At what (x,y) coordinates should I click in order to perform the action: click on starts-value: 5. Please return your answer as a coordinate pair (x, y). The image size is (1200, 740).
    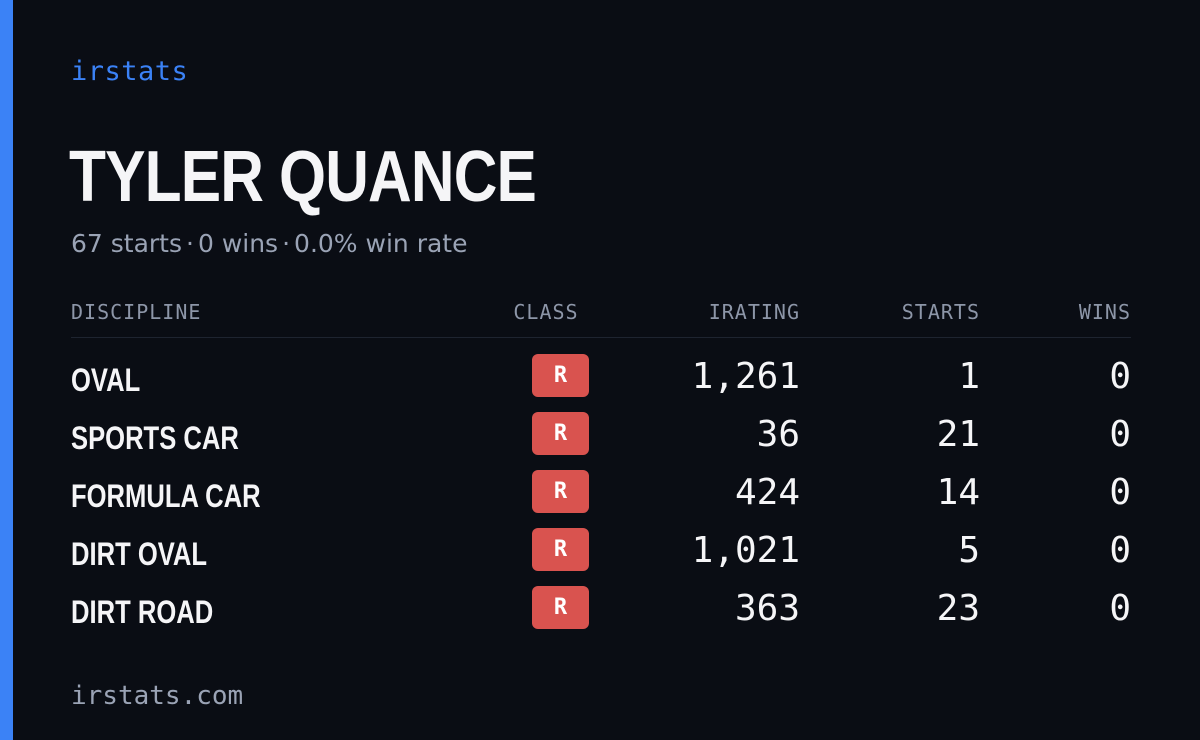
    Looking at the image, I should click on (969, 550).